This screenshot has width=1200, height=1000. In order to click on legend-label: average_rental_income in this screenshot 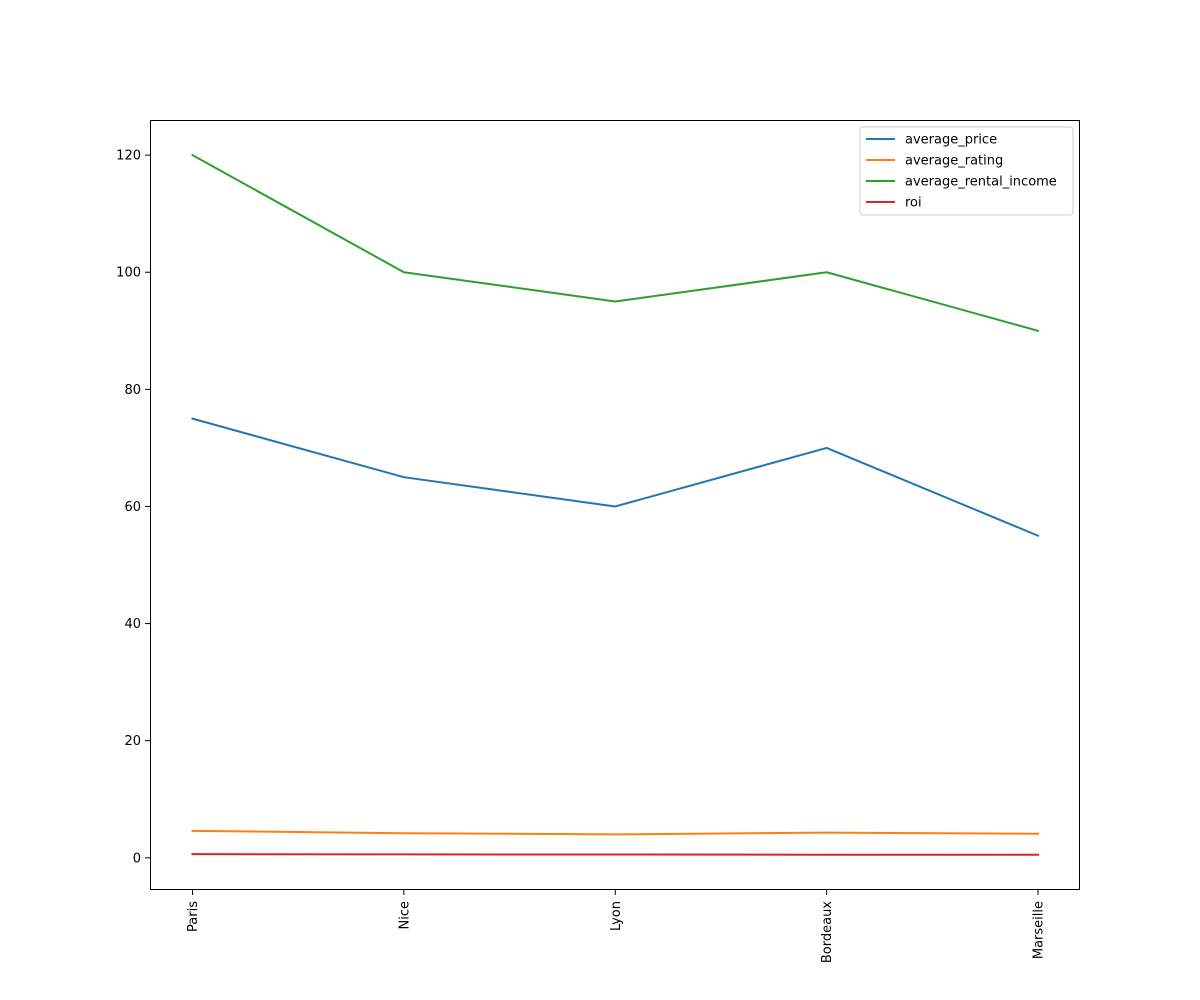, I will do `click(981, 182)`.